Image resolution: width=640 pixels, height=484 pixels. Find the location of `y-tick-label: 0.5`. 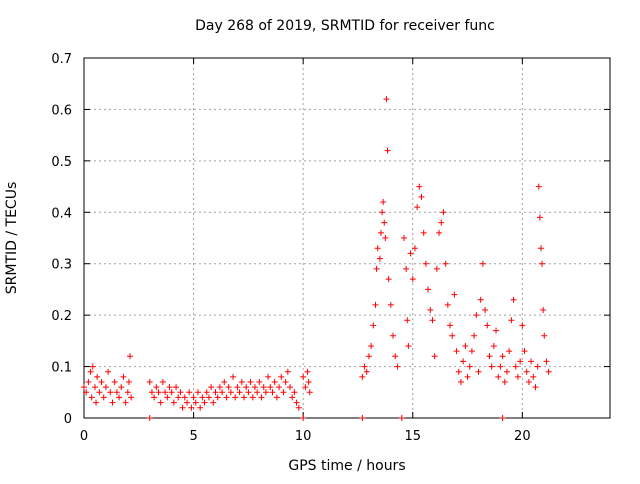

y-tick-label: 0.5 is located at coordinates (61, 162).